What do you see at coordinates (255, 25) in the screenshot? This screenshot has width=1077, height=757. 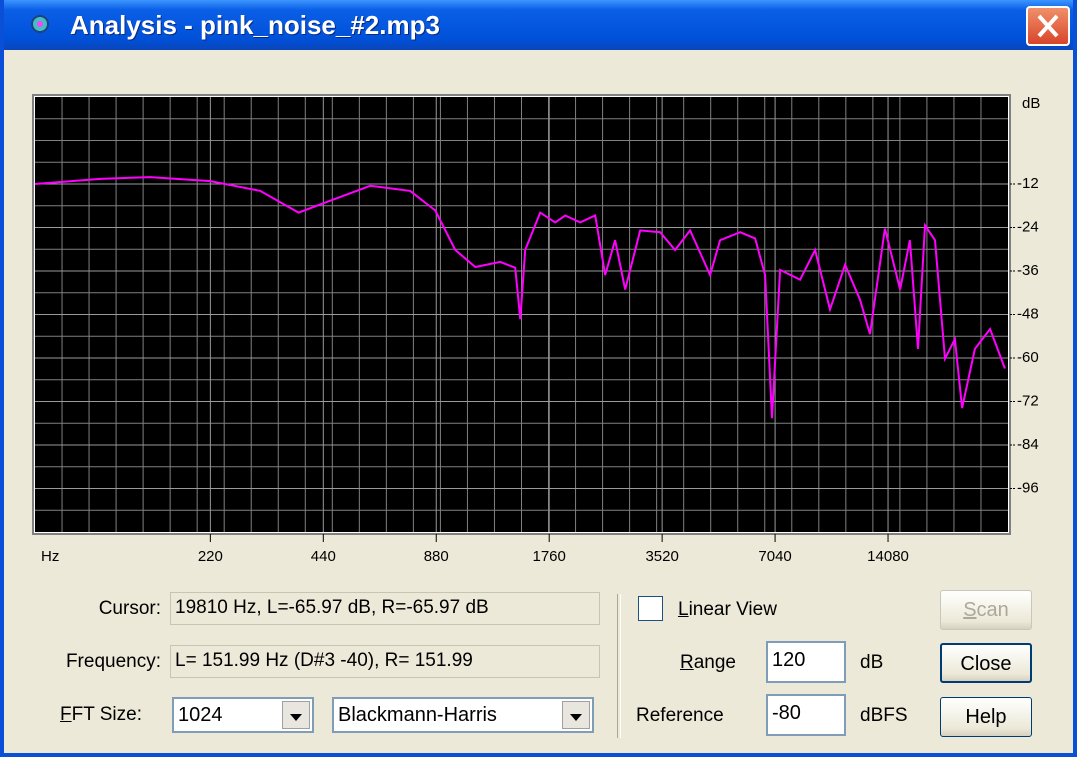 I see `window-title: Analysis - pink_noise_#2.mp3` at bounding box center [255, 25].